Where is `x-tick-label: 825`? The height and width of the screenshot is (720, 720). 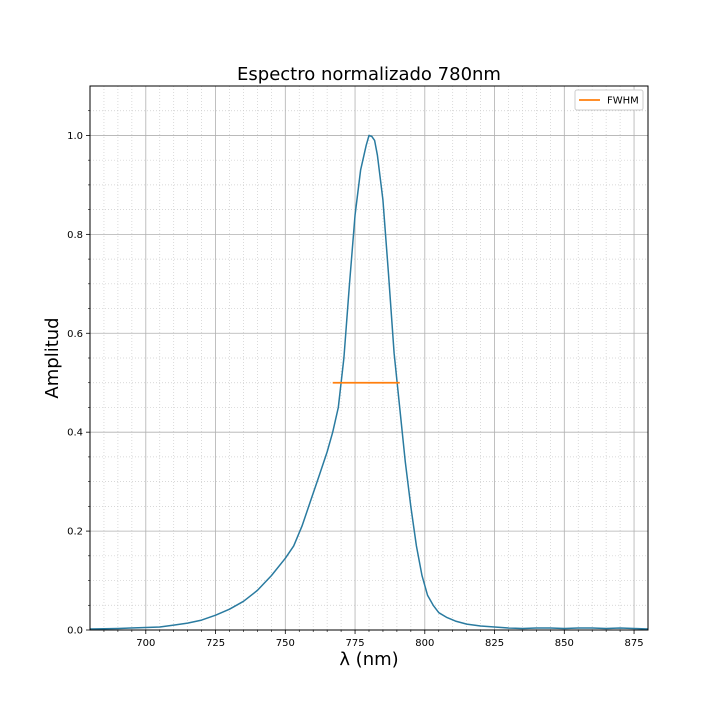 x-tick-label: 825 is located at coordinates (494, 643).